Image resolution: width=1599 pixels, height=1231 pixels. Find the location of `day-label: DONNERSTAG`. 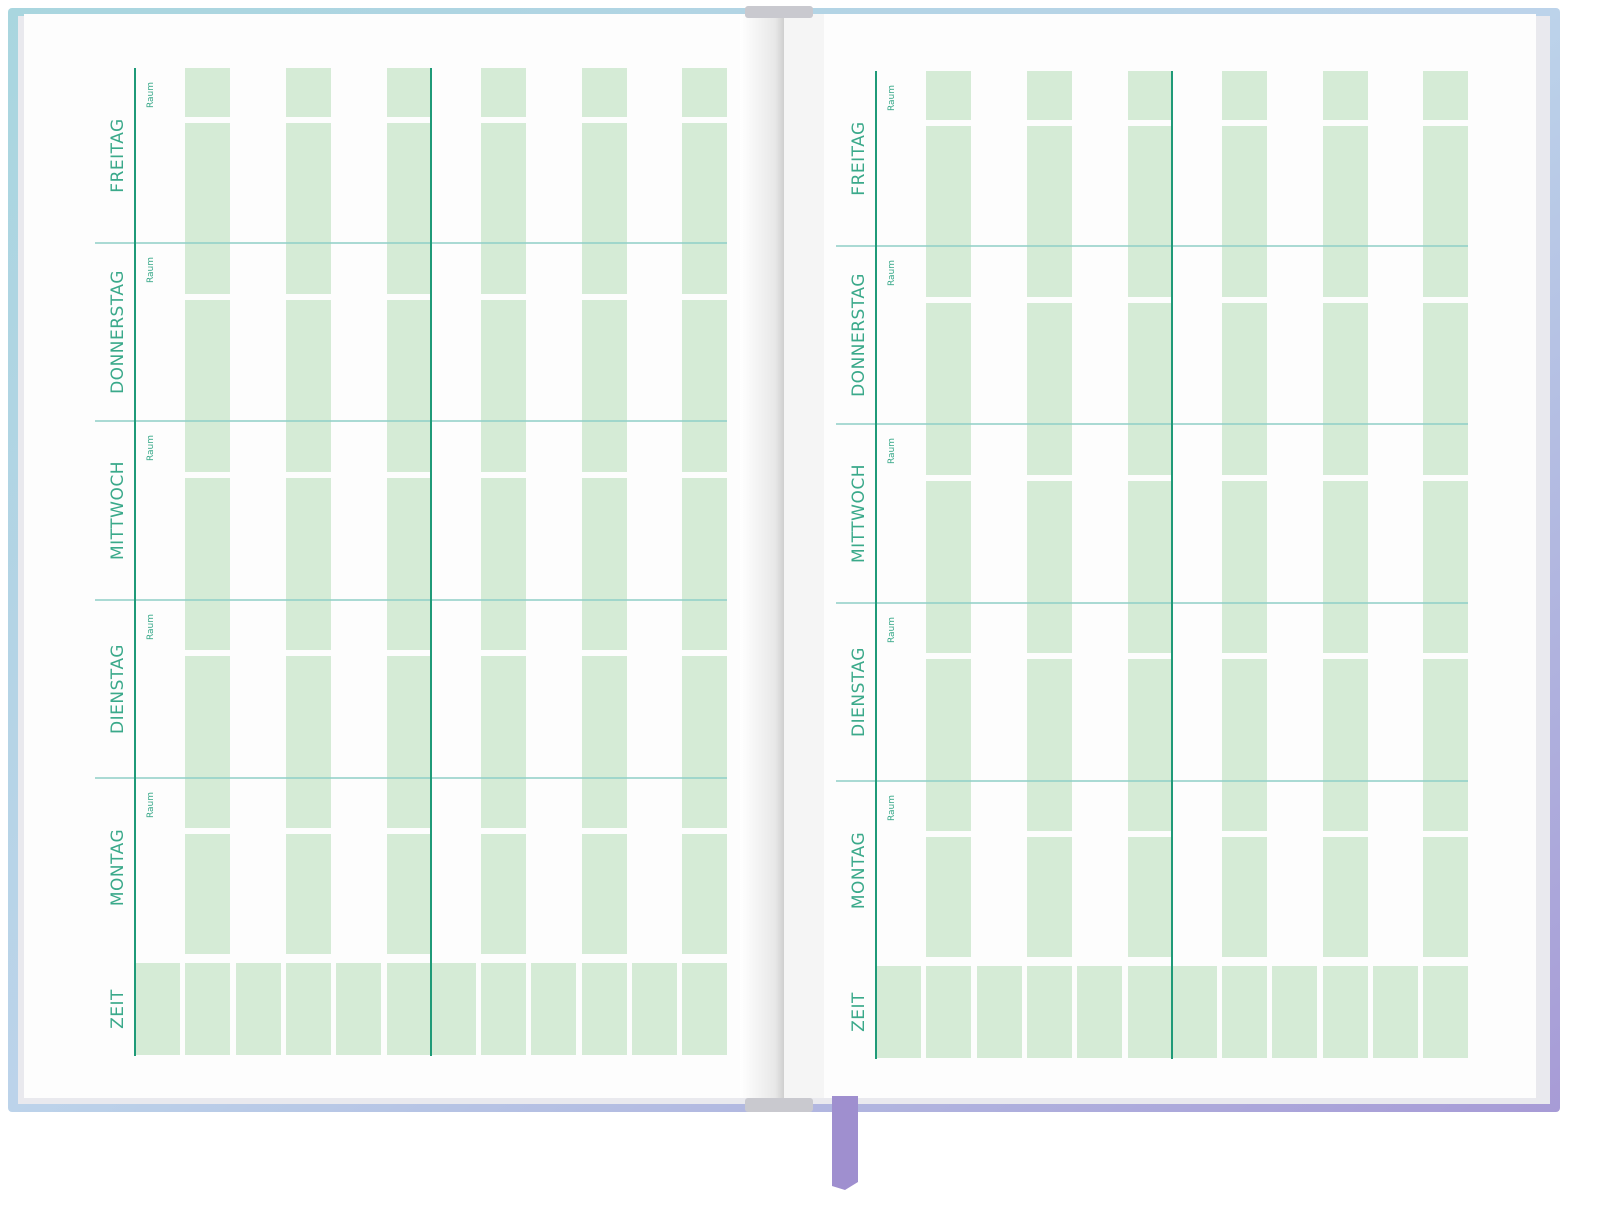

day-label: DONNERSTAG is located at coordinates (859, 335).